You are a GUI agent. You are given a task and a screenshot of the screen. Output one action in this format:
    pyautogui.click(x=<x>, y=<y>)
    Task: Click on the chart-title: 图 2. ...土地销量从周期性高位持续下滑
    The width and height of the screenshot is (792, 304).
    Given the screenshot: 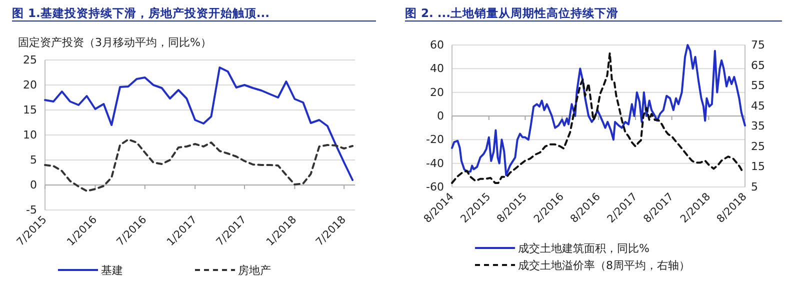 What is the action you would take?
    pyautogui.click(x=511, y=13)
    